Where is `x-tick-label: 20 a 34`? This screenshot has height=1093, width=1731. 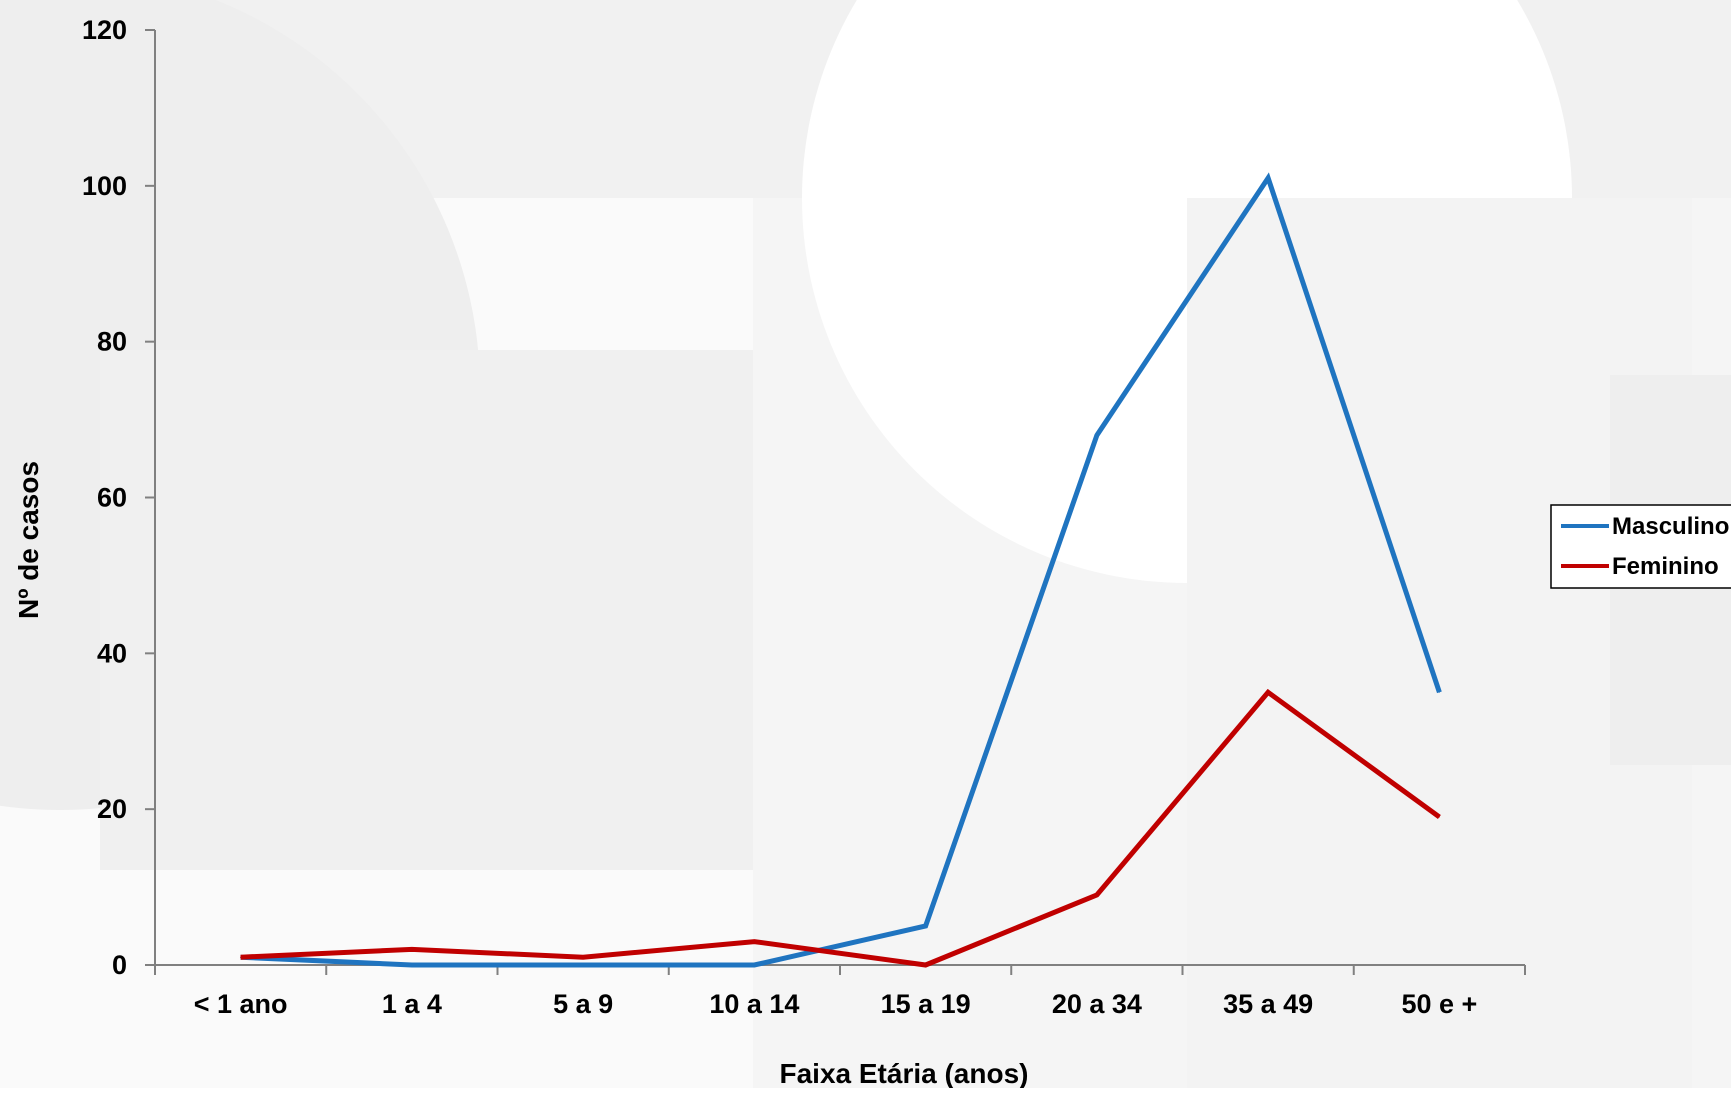 x-tick-label: 20 a 34 is located at coordinates (1097, 1004).